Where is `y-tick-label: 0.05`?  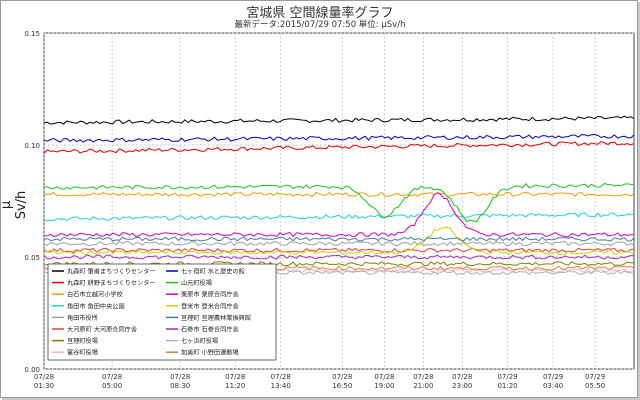
y-tick-label: 0.05 is located at coordinates (32, 258).